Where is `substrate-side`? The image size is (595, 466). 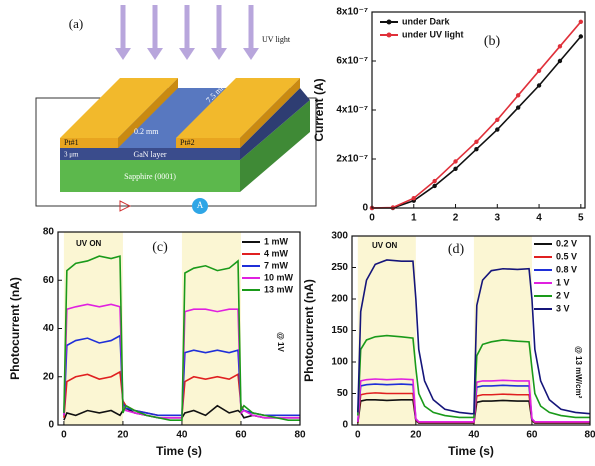 substrate-side is located at coordinates (275, 146).